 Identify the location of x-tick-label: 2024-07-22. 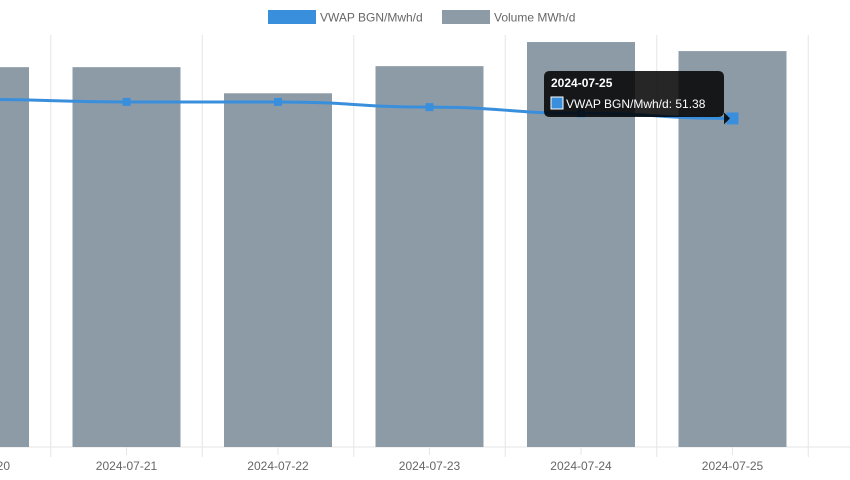
(278, 466).